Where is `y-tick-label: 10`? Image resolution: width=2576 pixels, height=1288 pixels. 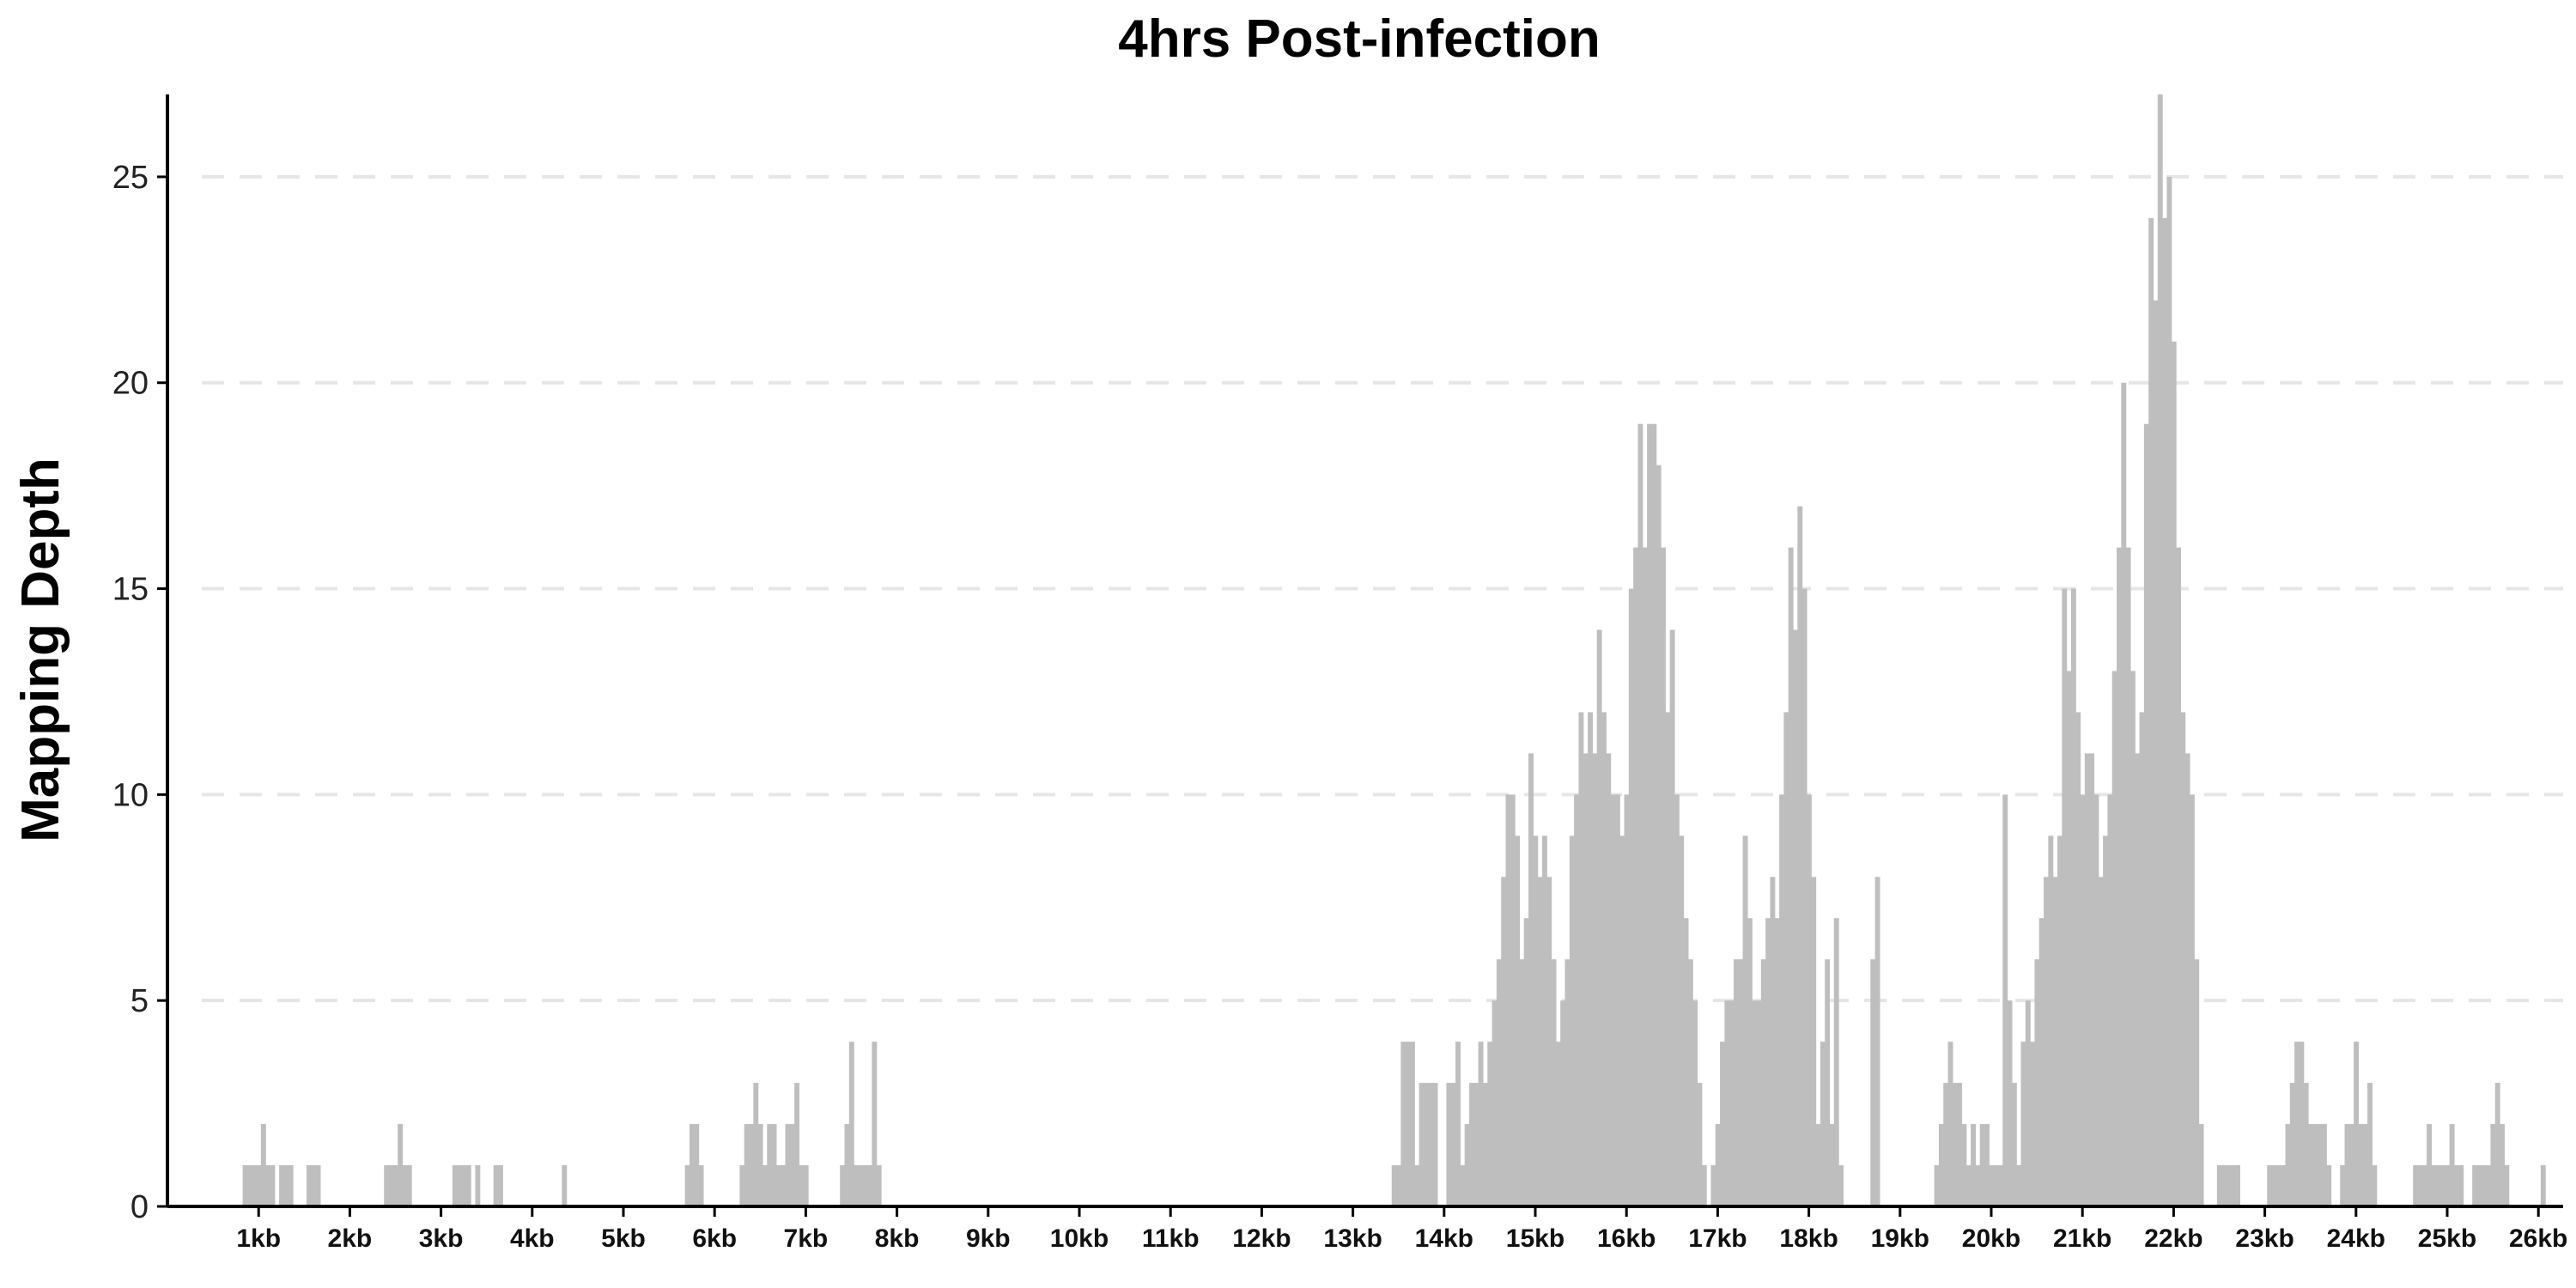 y-tick-label: 10 is located at coordinates (130, 795).